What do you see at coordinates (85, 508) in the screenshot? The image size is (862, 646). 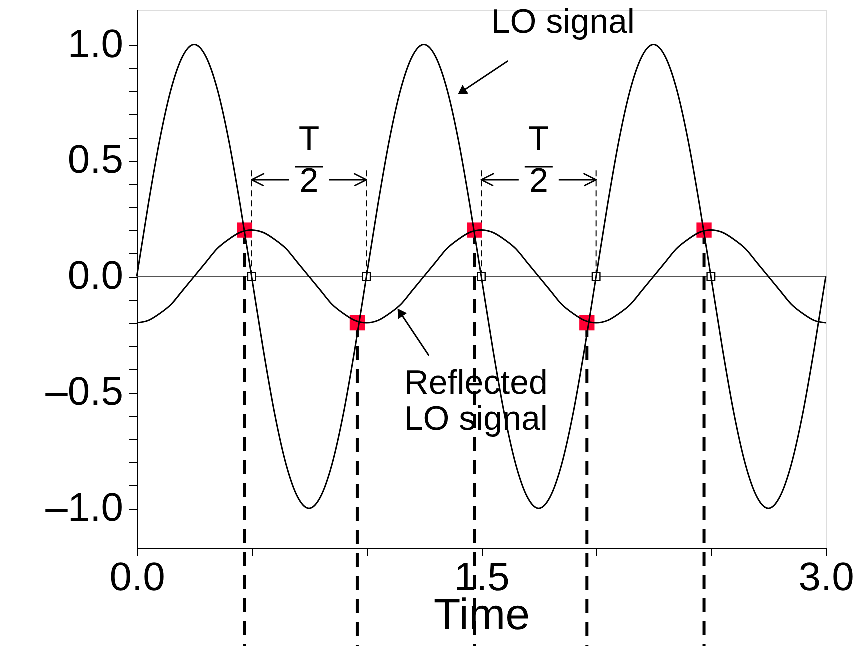 I see `y-tick-label: –1.0` at bounding box center [85, 508].